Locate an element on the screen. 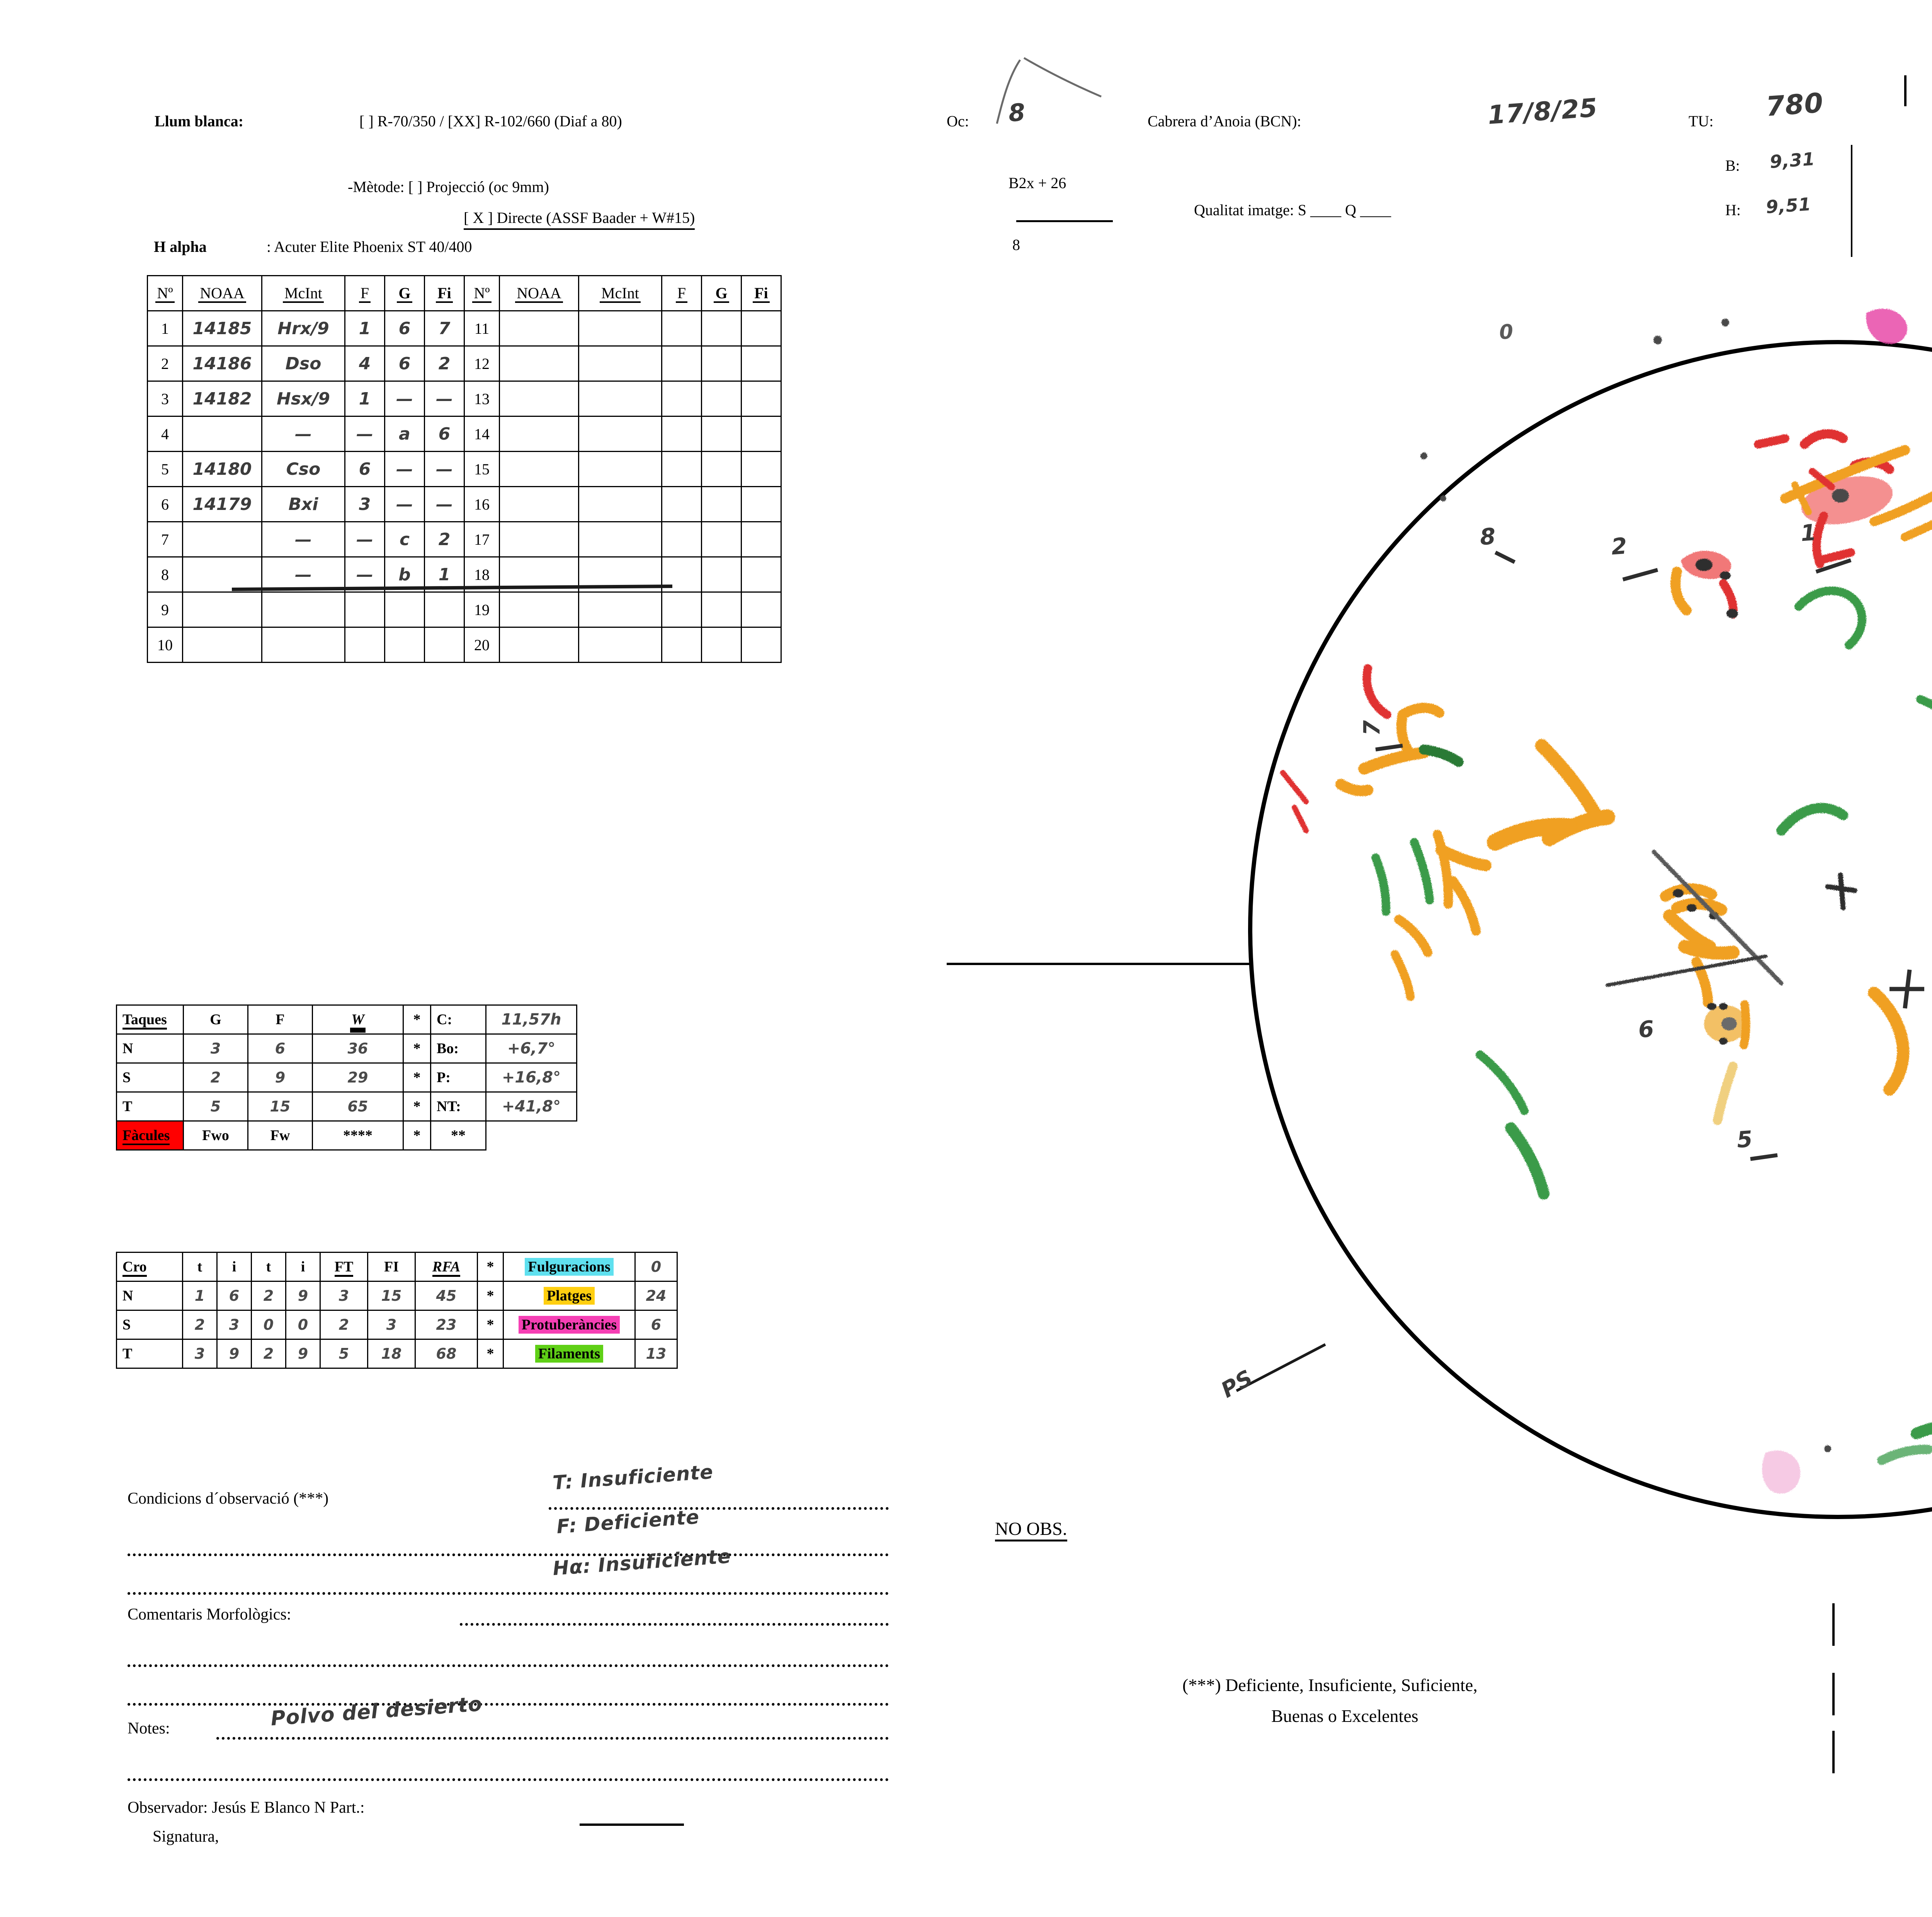 The height and width of the screenshot is (1917, 1932). param-value-p: +16,8° is located at coordinates (531, 1077).